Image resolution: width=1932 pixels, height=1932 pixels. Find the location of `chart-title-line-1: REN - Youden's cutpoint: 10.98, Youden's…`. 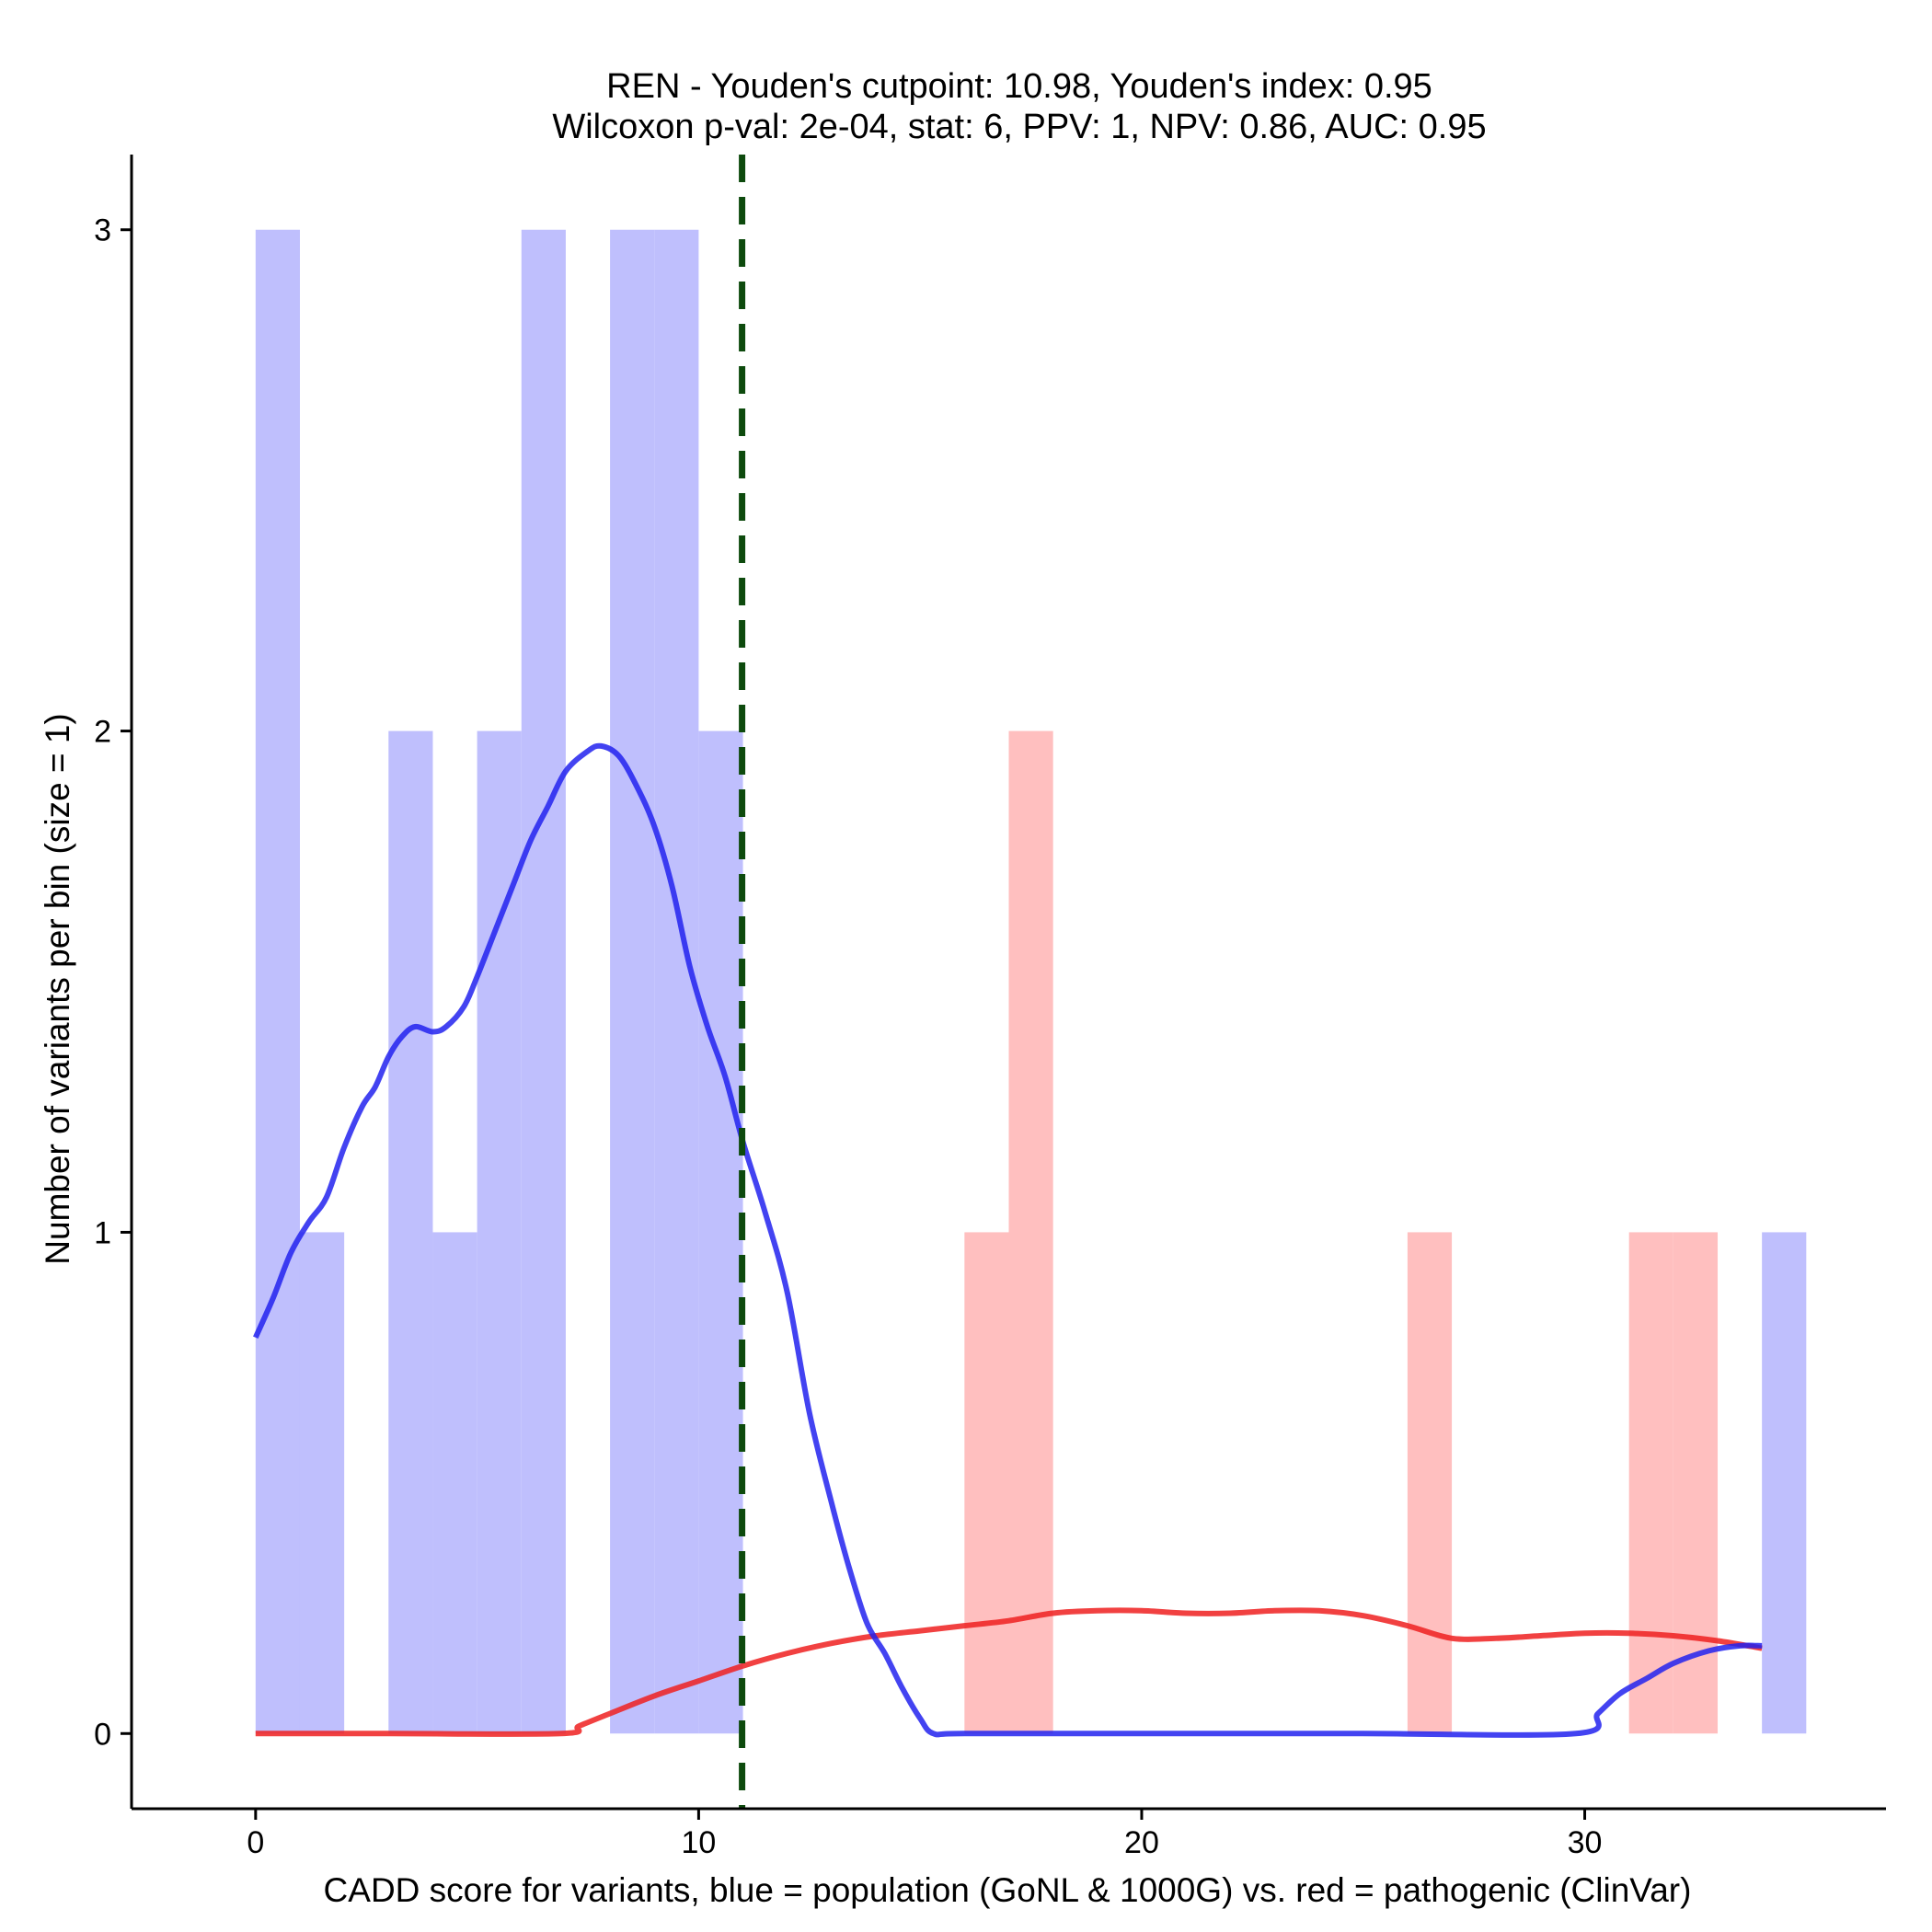

chart-title-line-1: REN - Youden's cutpoint: 10.98, Youden's… is located at coordinates (1019, 86).